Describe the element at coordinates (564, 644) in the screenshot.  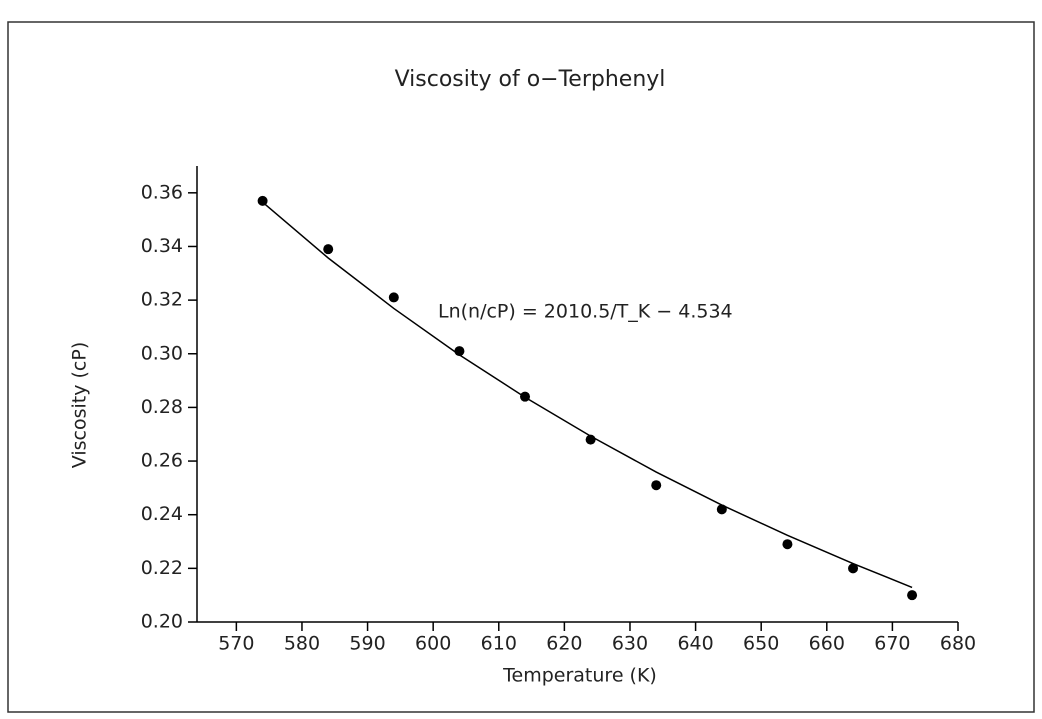
I see `x-tick-label: 620` at that location.